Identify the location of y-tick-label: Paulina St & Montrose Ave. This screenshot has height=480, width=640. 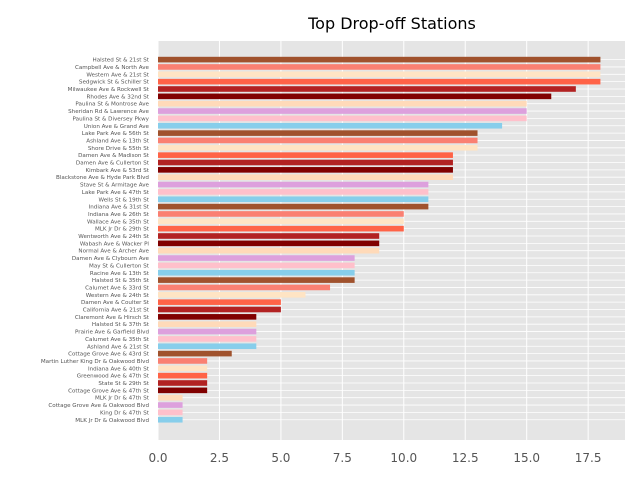
(112, 105).